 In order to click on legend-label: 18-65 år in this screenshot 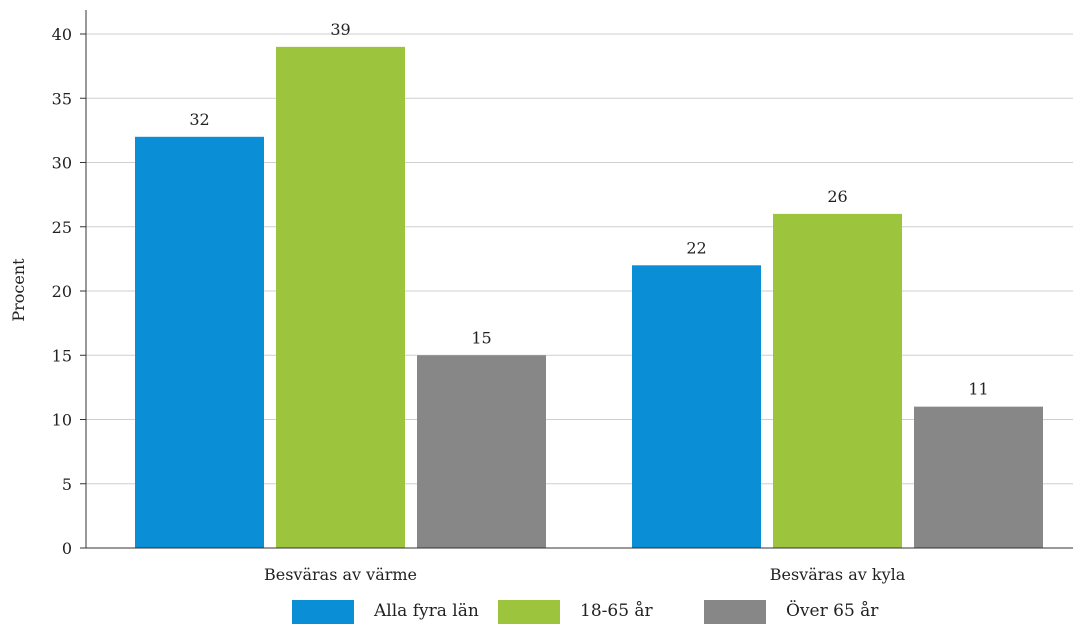, I will do `click(617, 611)`.